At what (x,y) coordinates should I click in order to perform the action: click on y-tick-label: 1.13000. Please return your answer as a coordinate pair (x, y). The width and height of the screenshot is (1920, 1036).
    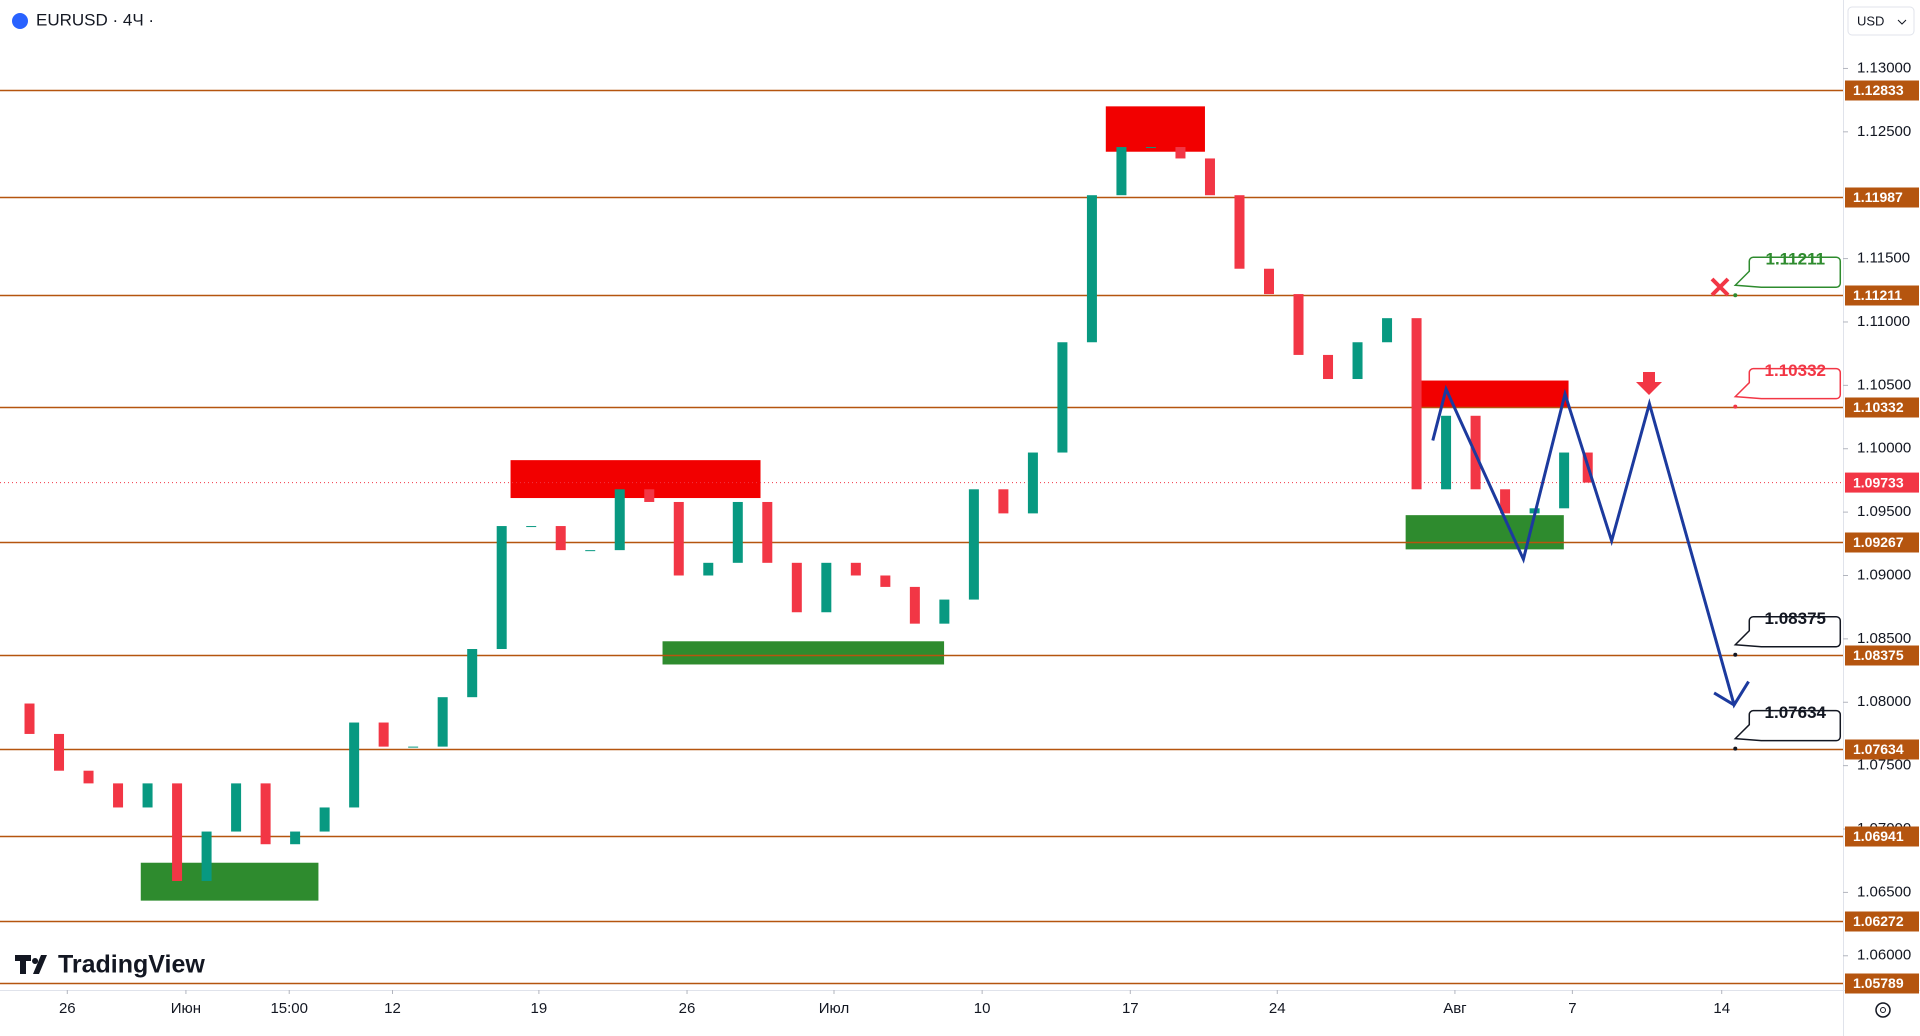
    Looking at the image, I should click on (1884, 67).